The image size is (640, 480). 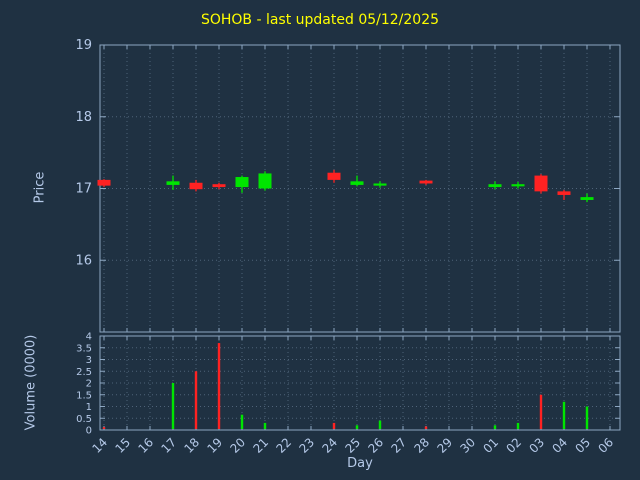 What do you see at coordinates (89, 337) in the screenshot?
I see `volume-tick-label: 4` at bounding box center [89, 337].